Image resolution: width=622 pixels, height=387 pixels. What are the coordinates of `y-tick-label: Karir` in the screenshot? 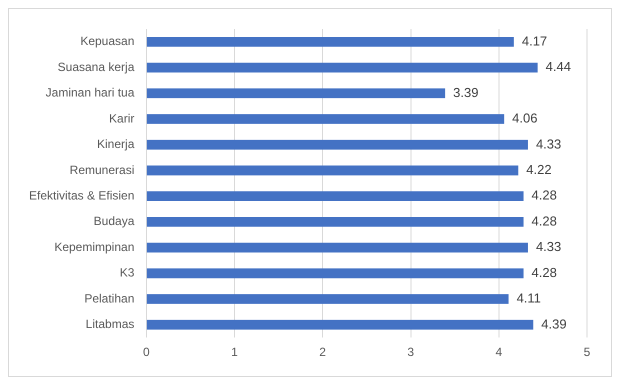 It's located at (121, 118).